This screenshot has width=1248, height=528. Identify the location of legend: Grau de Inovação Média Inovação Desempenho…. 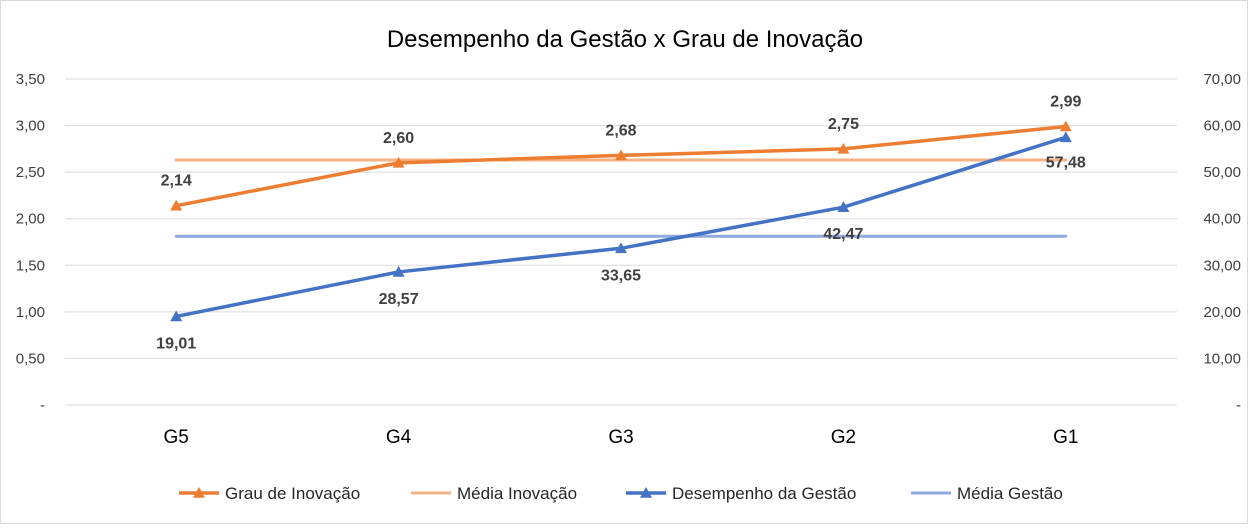
(621, 493).